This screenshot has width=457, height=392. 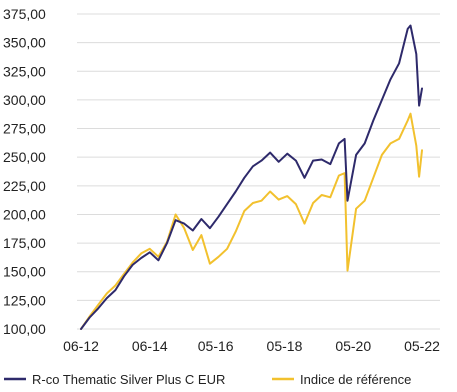 What do you see at coordinates (24, 129) in the screenshot?
I see `y-tick-label: 275,00` at bounding box center [24, 129].